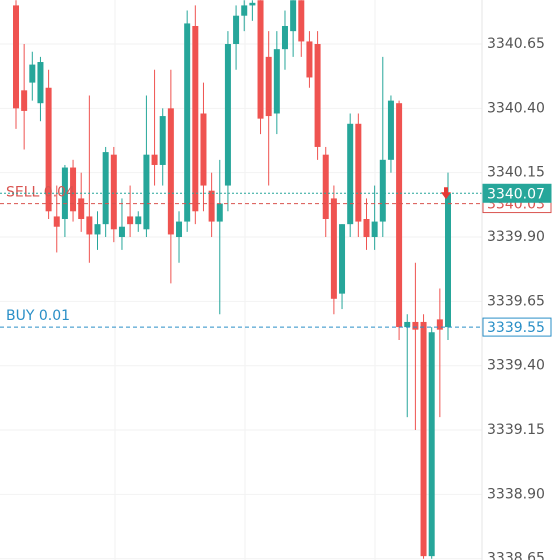 Image resolution: width=560 pixels, height=560 pixels. What do you see at coordinates (446, 193) in the screenshot?
I see `sell-arrow` at bounding box center [446, 193].